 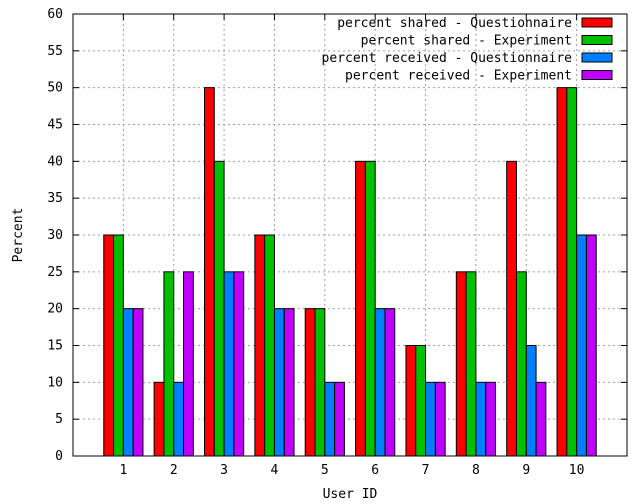 What do you see at coordinates (526, 470) in the screenshot?
I see `x-tick-label: 9` at bounding box center [526, 470].